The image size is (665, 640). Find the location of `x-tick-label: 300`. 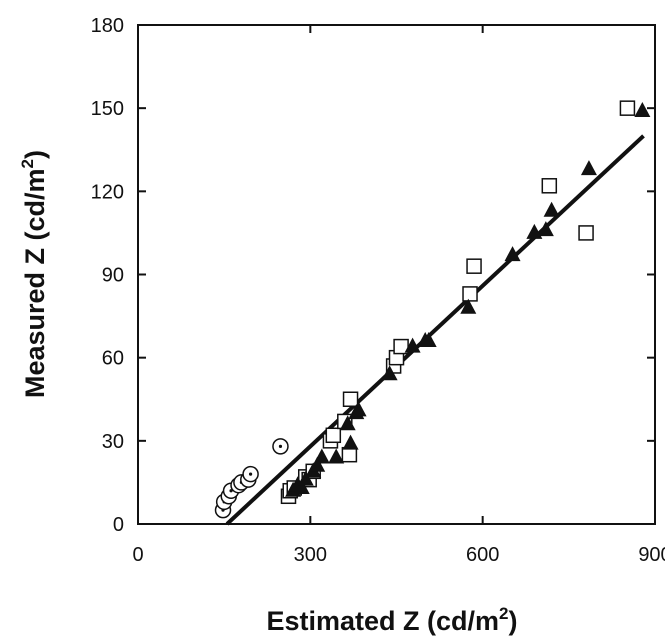

x-tick-label: 300 is located at coordinates (310, 555).